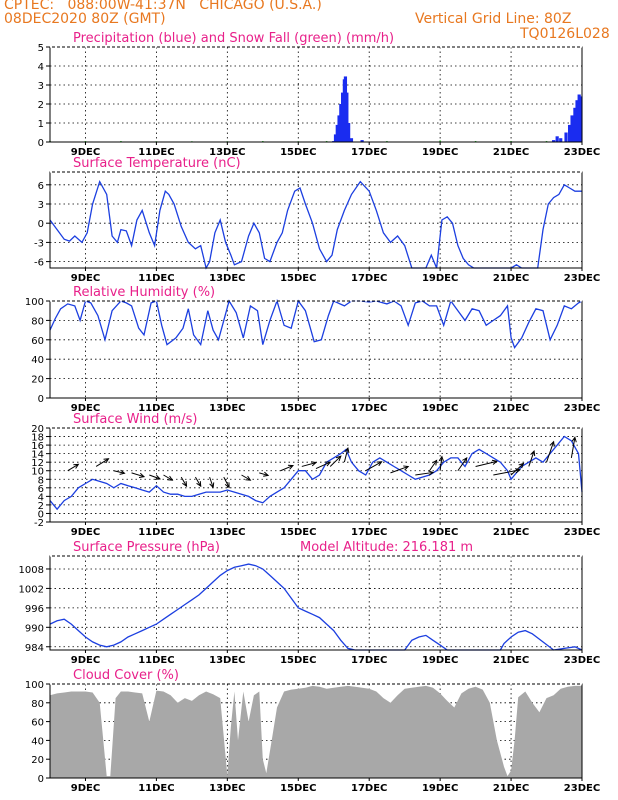 The width and height of the screenshot is (618, 800). Describe the element at coordinates (157, 163) in the screenshot. I see `panel-title: Surface Temperature (nC)` at that location.